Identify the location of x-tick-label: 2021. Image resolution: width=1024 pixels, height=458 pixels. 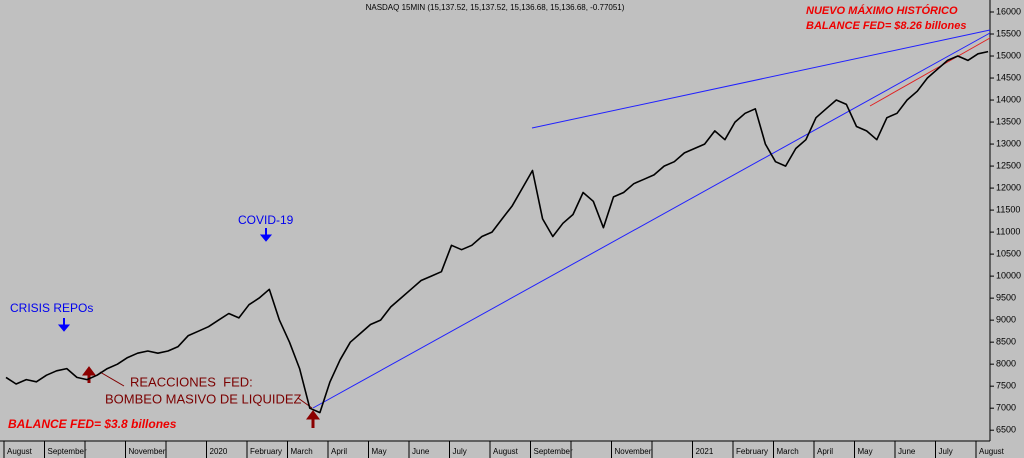
(705, 451).